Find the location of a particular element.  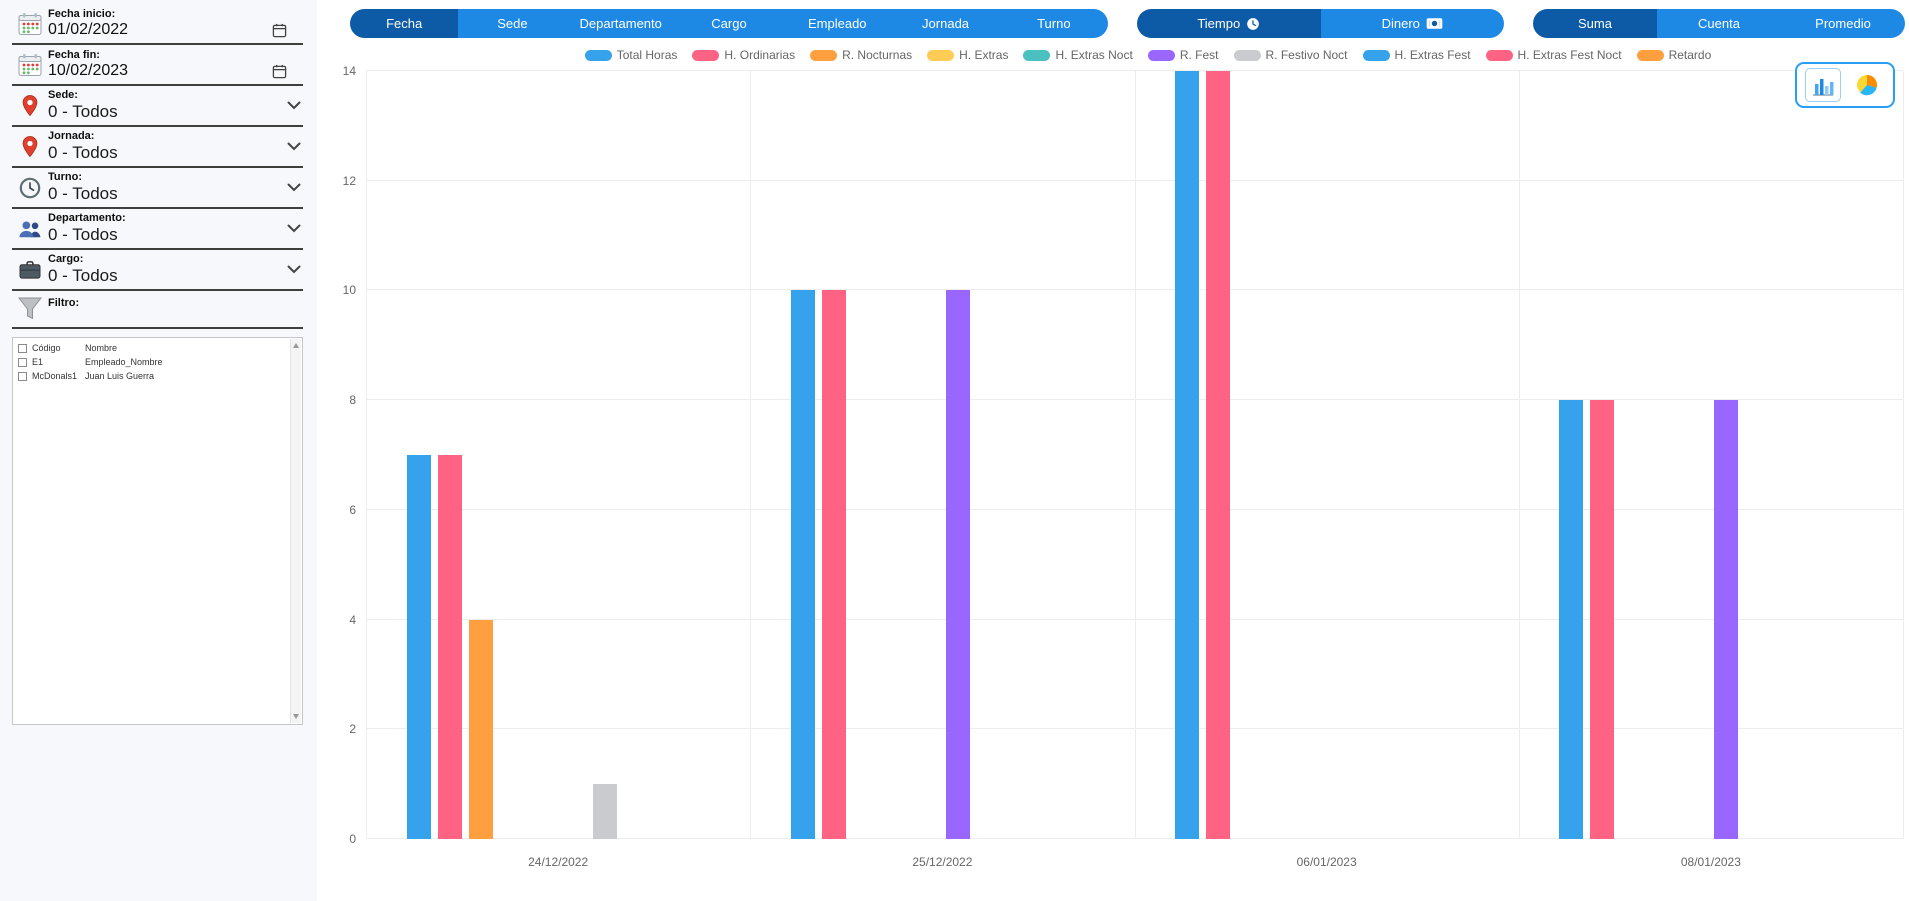

toolbar-button-label: Cargo is located at coordinates (729, 23).